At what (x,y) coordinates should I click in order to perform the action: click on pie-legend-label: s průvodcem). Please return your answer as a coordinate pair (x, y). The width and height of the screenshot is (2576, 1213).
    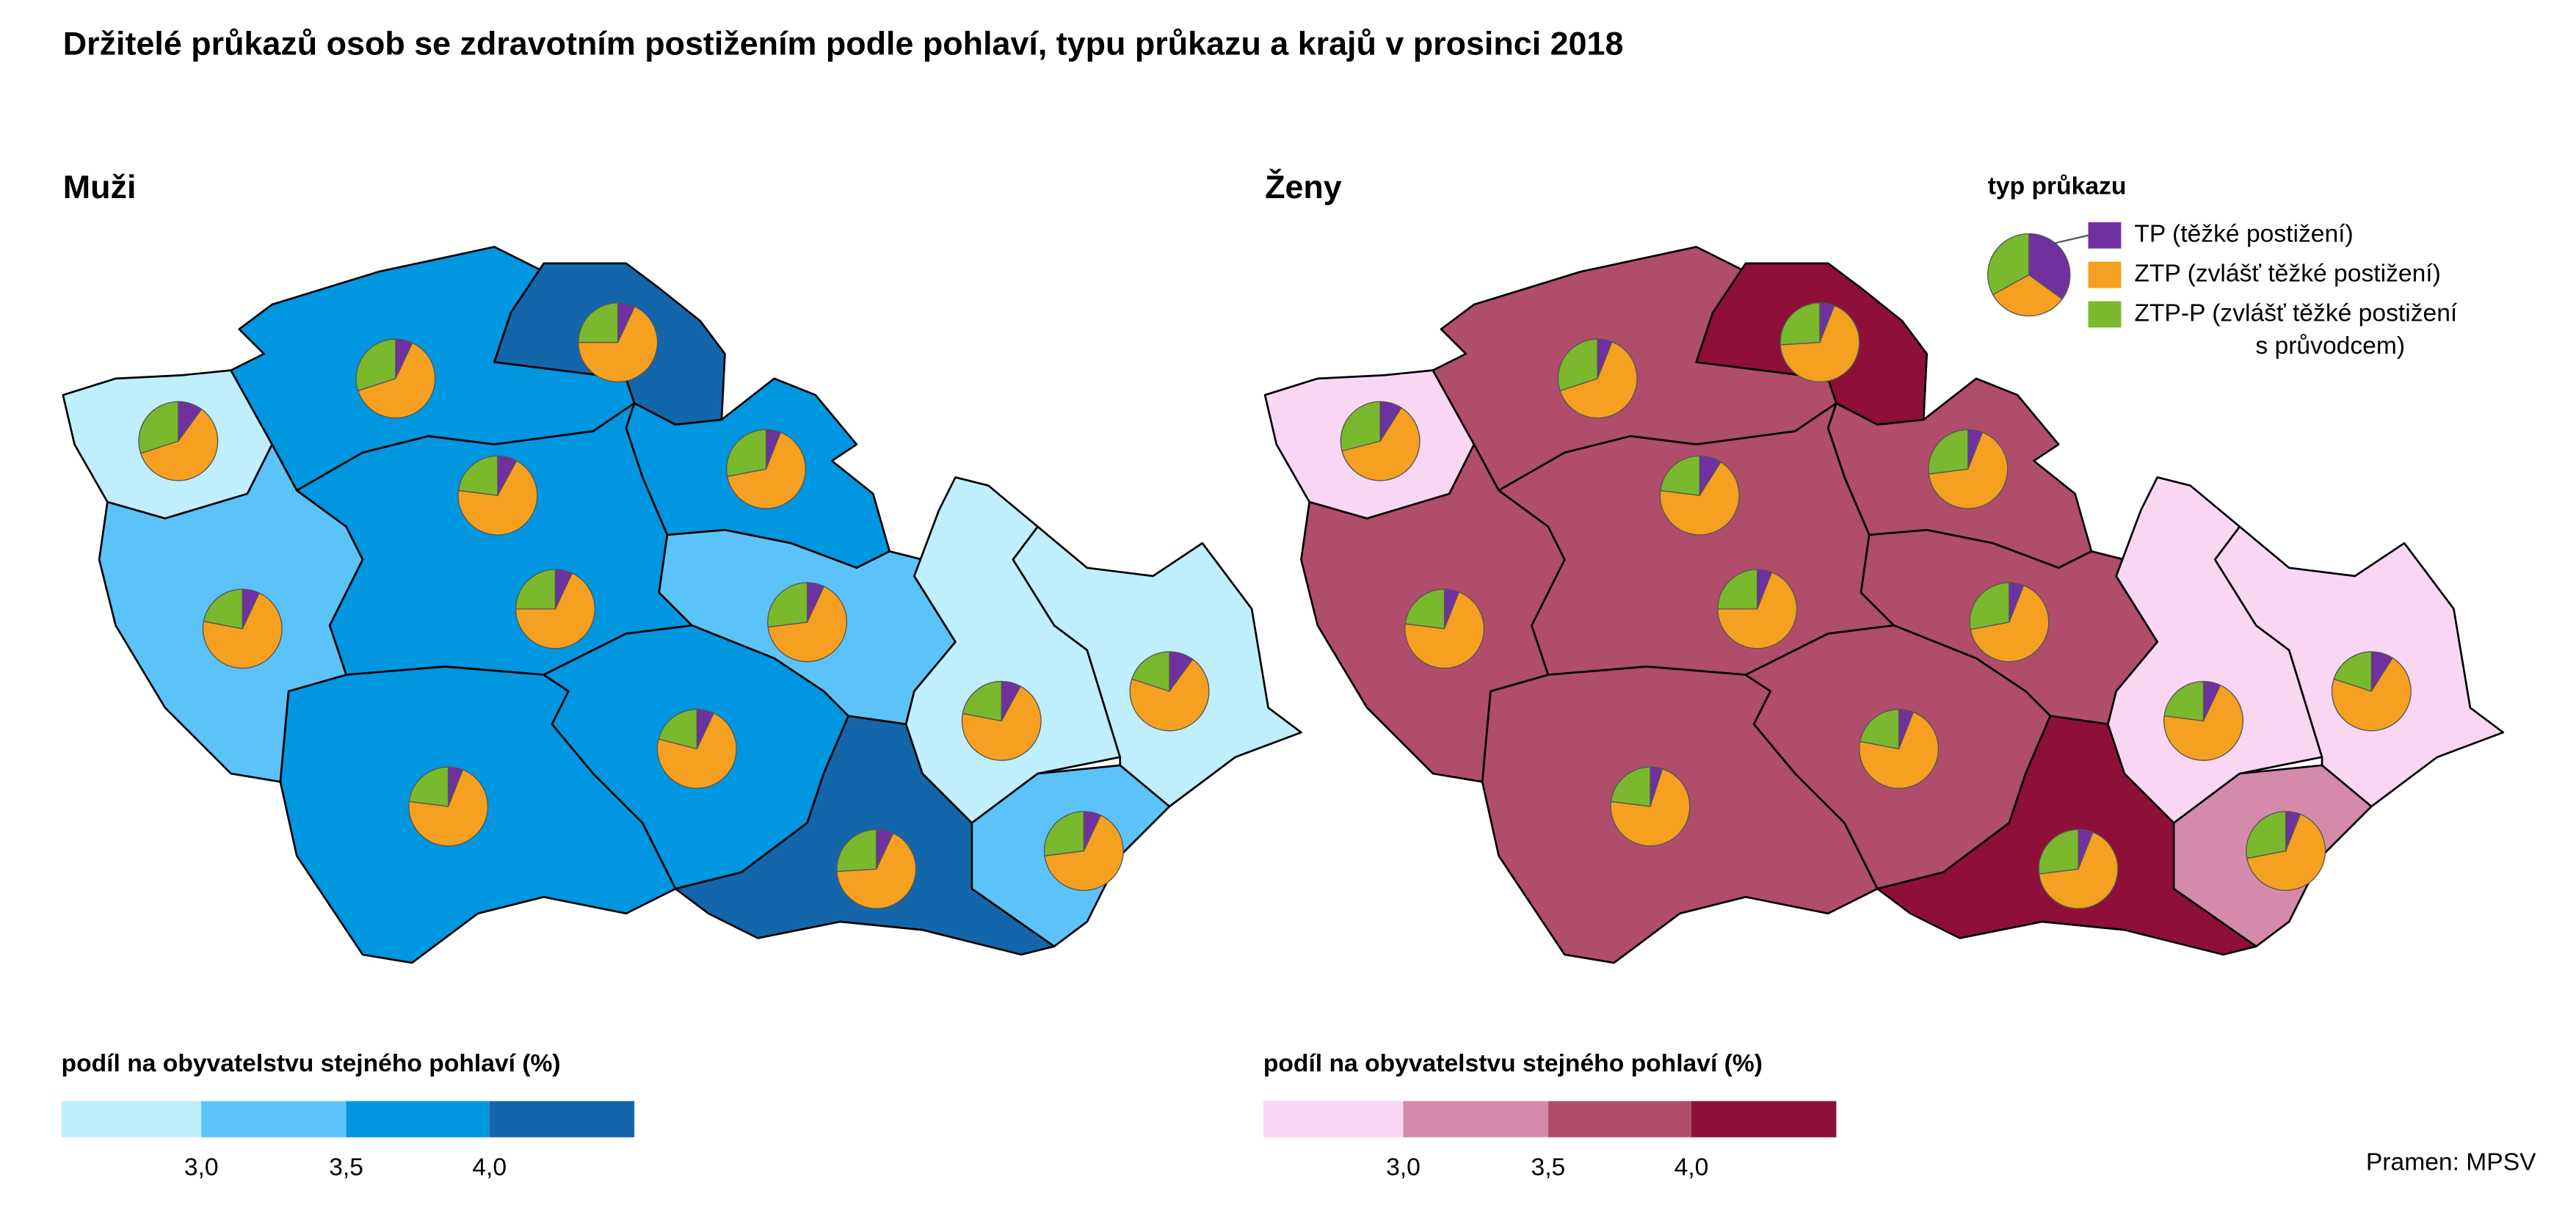
    Looking at the image, I should click on (2330, 346).